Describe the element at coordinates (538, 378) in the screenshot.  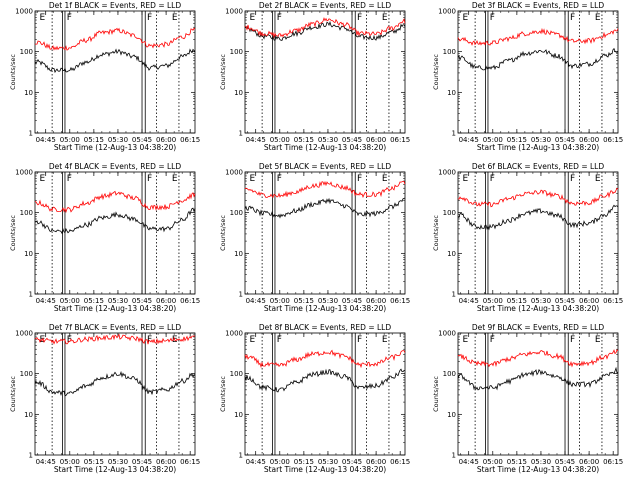
I see `series-line-events` at that location.